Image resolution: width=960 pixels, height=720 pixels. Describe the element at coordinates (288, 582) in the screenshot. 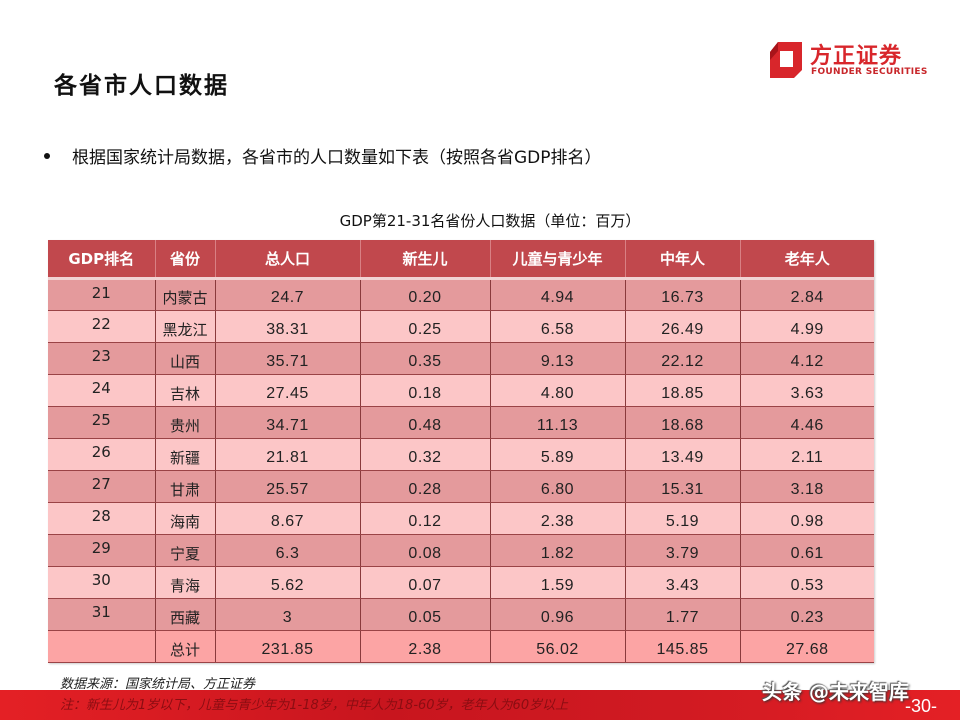

I see `cell-total: 5.62` at that location.